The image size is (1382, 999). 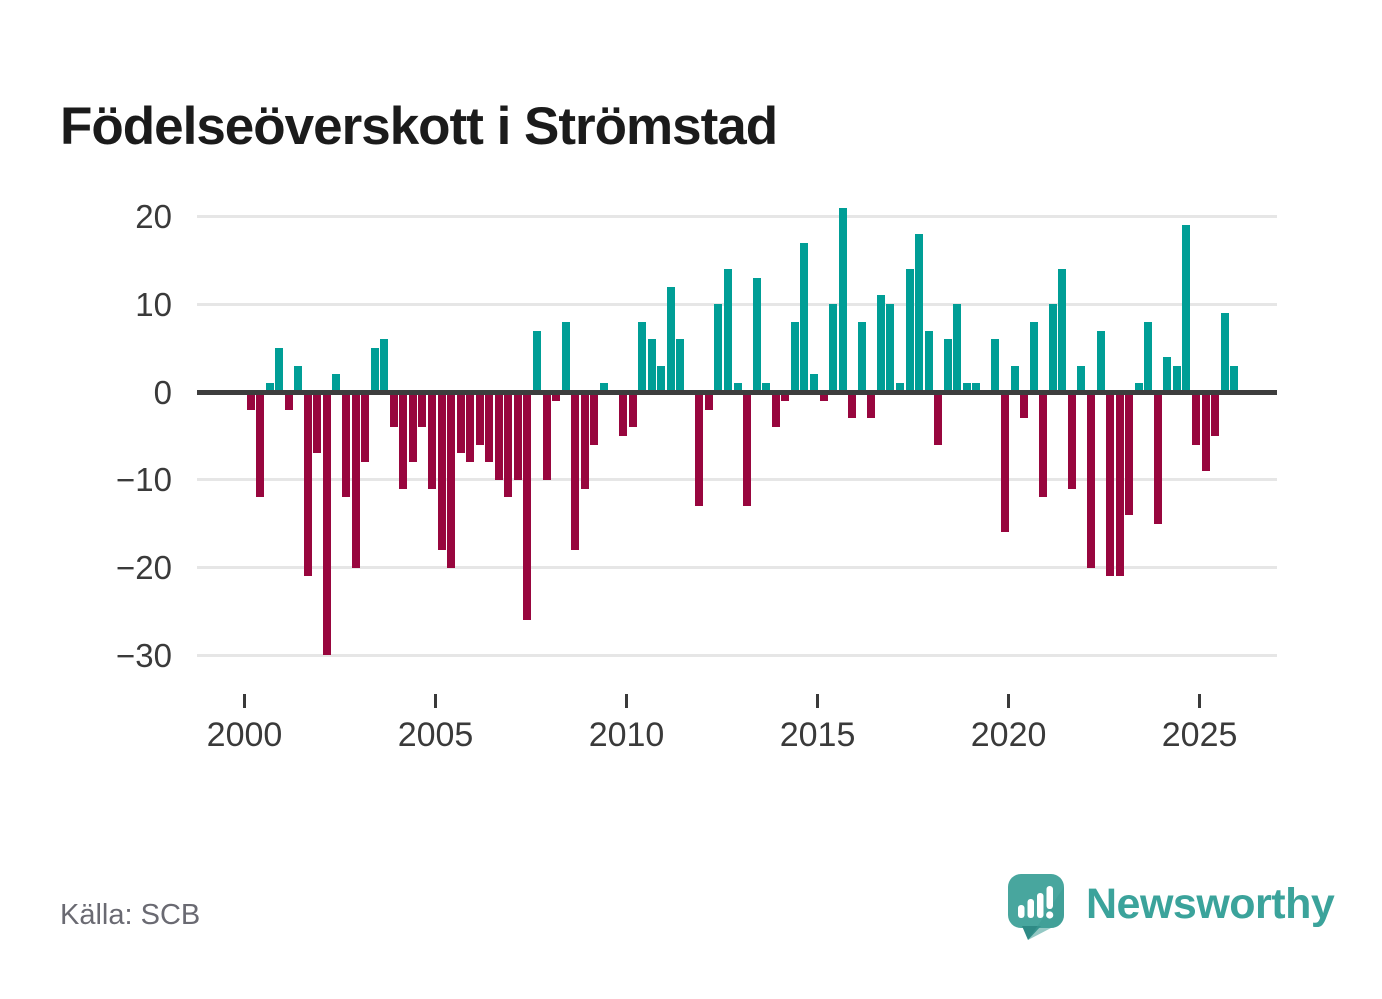 I want to click on bar-2023-q2, so click(x=1138, y=387).